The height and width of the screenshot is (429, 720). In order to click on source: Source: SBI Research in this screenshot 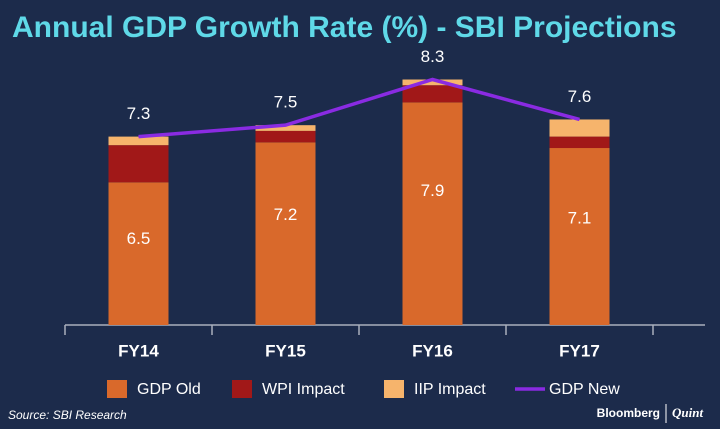, I will do `click(67, 415)`.